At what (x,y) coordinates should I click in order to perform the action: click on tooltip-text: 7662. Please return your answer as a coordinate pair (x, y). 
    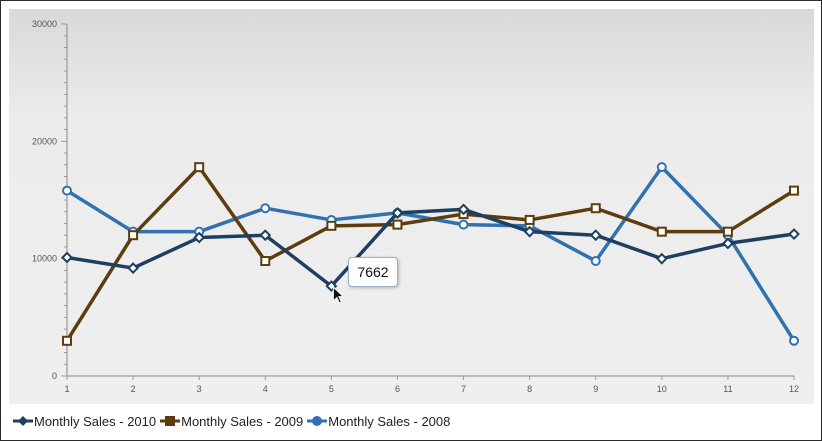
    Looking at the image, I should click on (373, 272).